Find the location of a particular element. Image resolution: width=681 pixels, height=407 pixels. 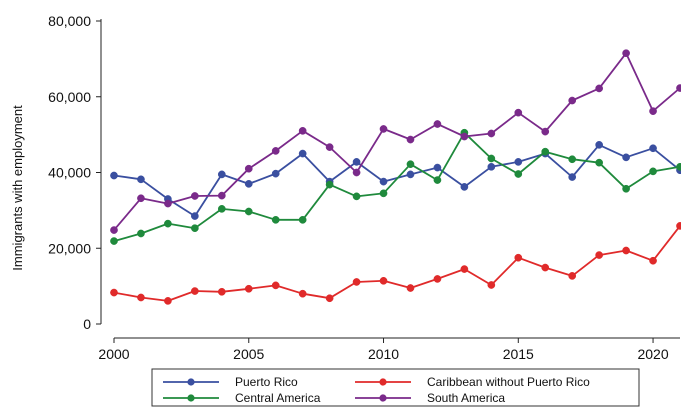

legend-label: Puerto Rico is located at coordinates (266, 382).